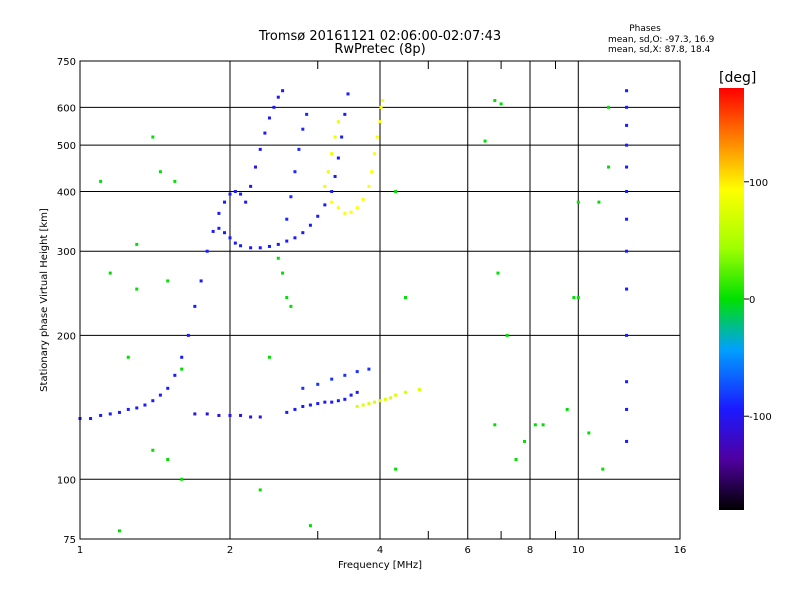  Describe the element at coordinates (530, 550) in the screenshot. I see `x-tick-label: 8` at that location.